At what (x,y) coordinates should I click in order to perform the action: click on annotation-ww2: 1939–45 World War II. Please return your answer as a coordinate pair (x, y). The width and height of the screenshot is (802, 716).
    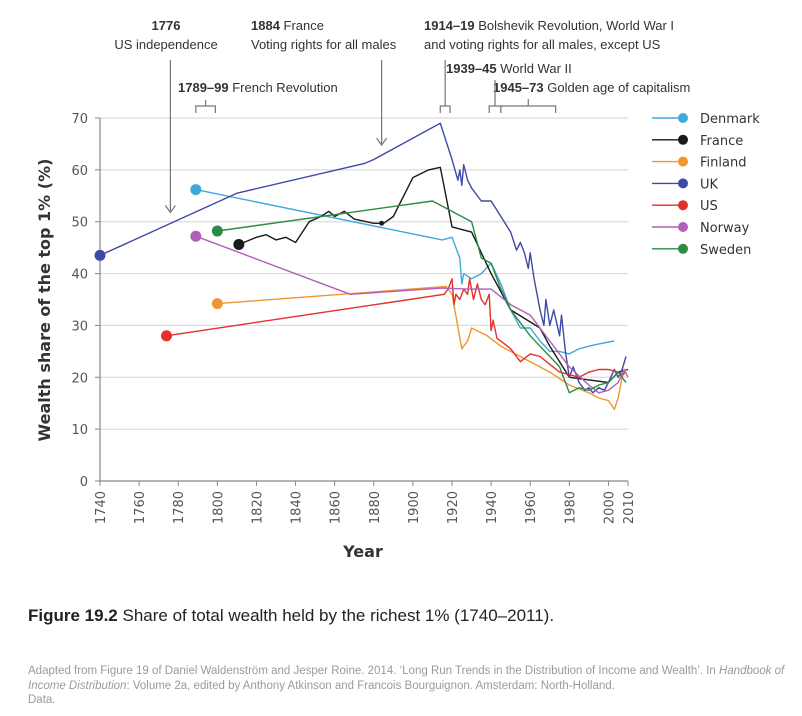
    Looking at the image, I should click on (509, 68).